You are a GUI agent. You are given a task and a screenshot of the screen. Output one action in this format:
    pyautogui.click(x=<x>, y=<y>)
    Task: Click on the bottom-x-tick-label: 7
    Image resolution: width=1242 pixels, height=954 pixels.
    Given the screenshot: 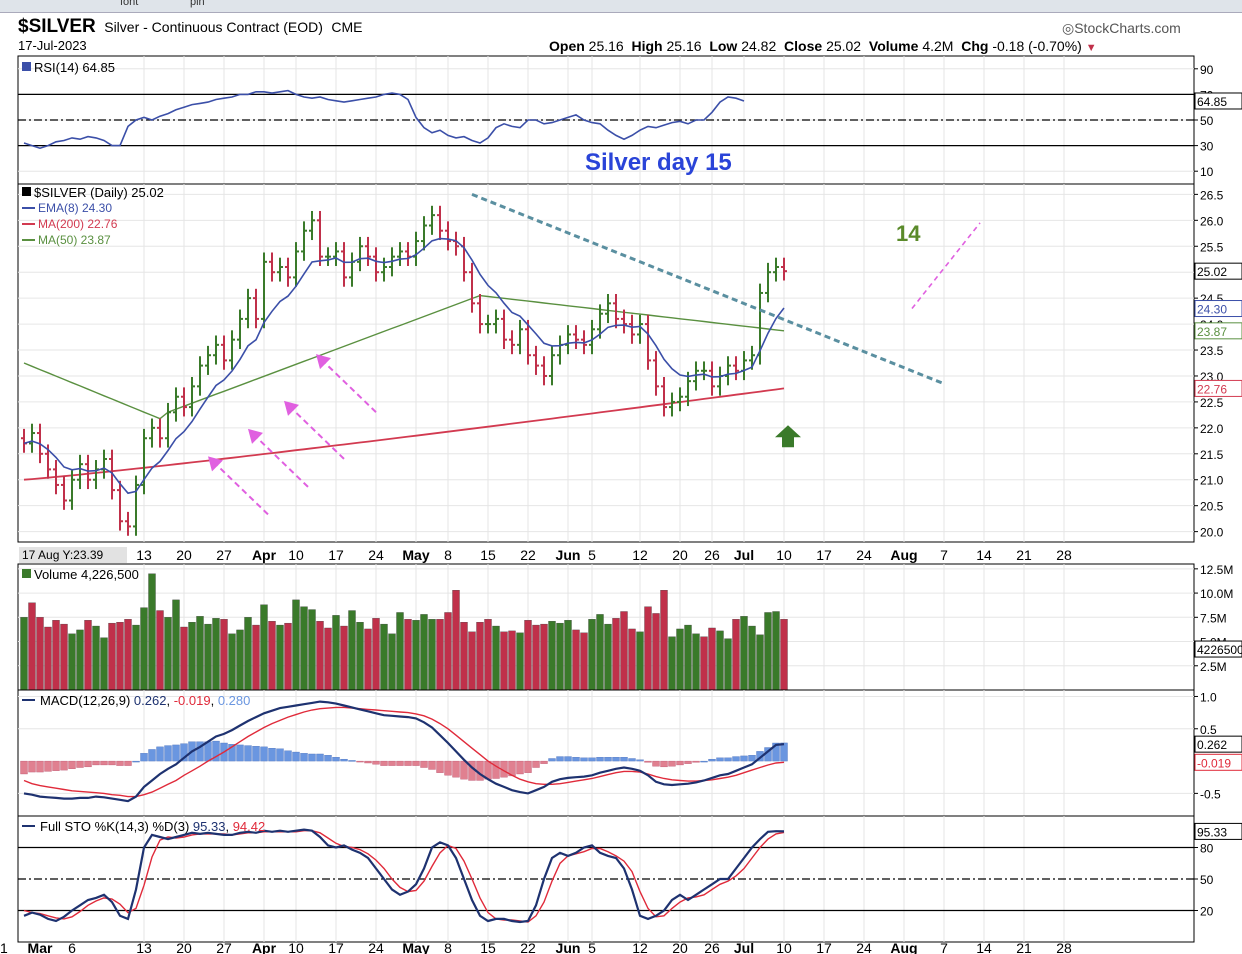 What is the action you would take?
    pyautogui.click(x=944, y=947)
    